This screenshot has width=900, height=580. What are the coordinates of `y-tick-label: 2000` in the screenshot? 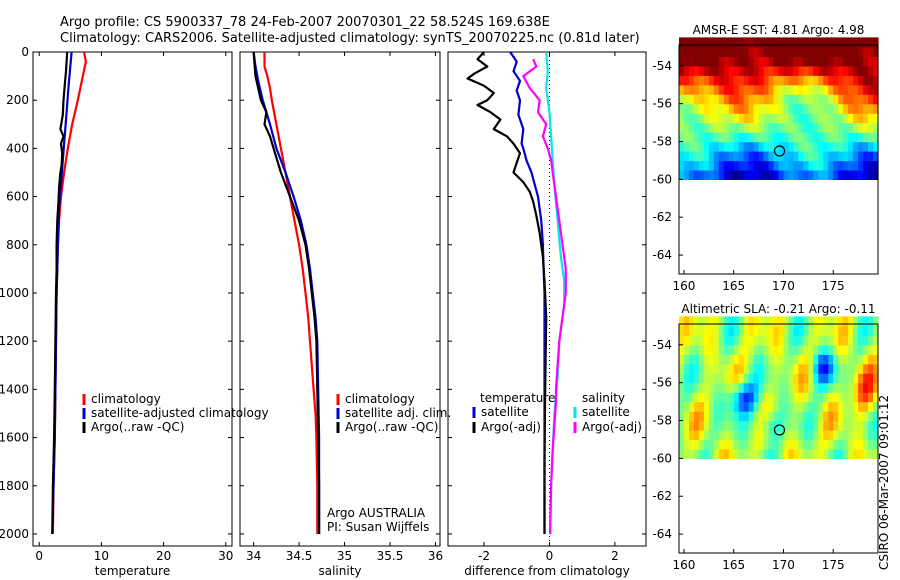 It's located at (14, 534).